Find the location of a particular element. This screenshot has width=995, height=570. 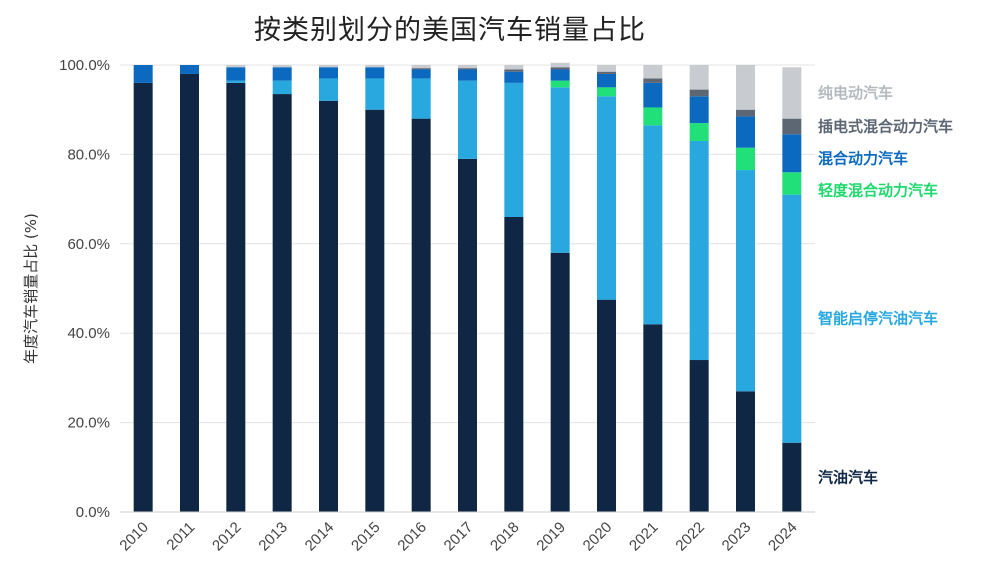

legend-label: 轻度混合动力汽车 is located at coordinates (878, 190).